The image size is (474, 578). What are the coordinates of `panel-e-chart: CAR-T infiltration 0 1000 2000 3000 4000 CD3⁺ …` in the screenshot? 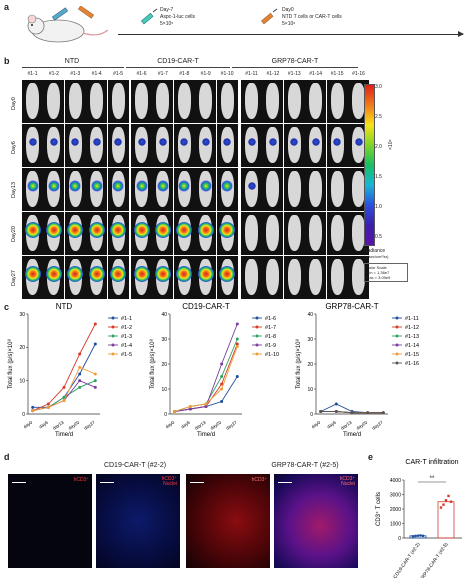 It's located at (418, 518).